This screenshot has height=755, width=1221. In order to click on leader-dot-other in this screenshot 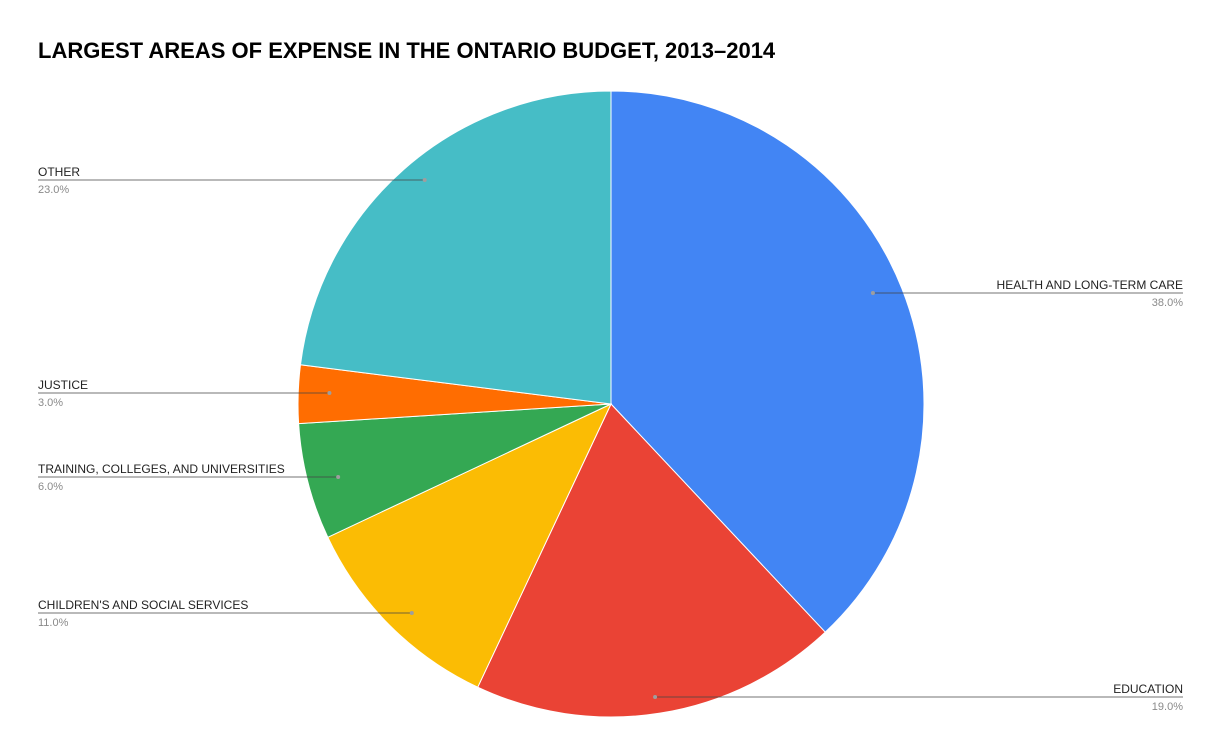, I will do `click(424, 180)`.